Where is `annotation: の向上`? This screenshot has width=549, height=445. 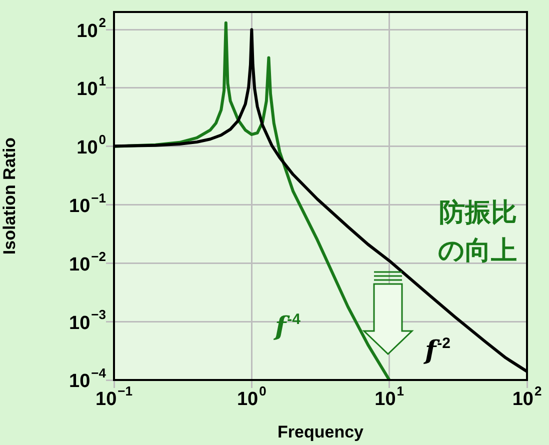 annotation: の向上 is located at coordinates (477, 251).